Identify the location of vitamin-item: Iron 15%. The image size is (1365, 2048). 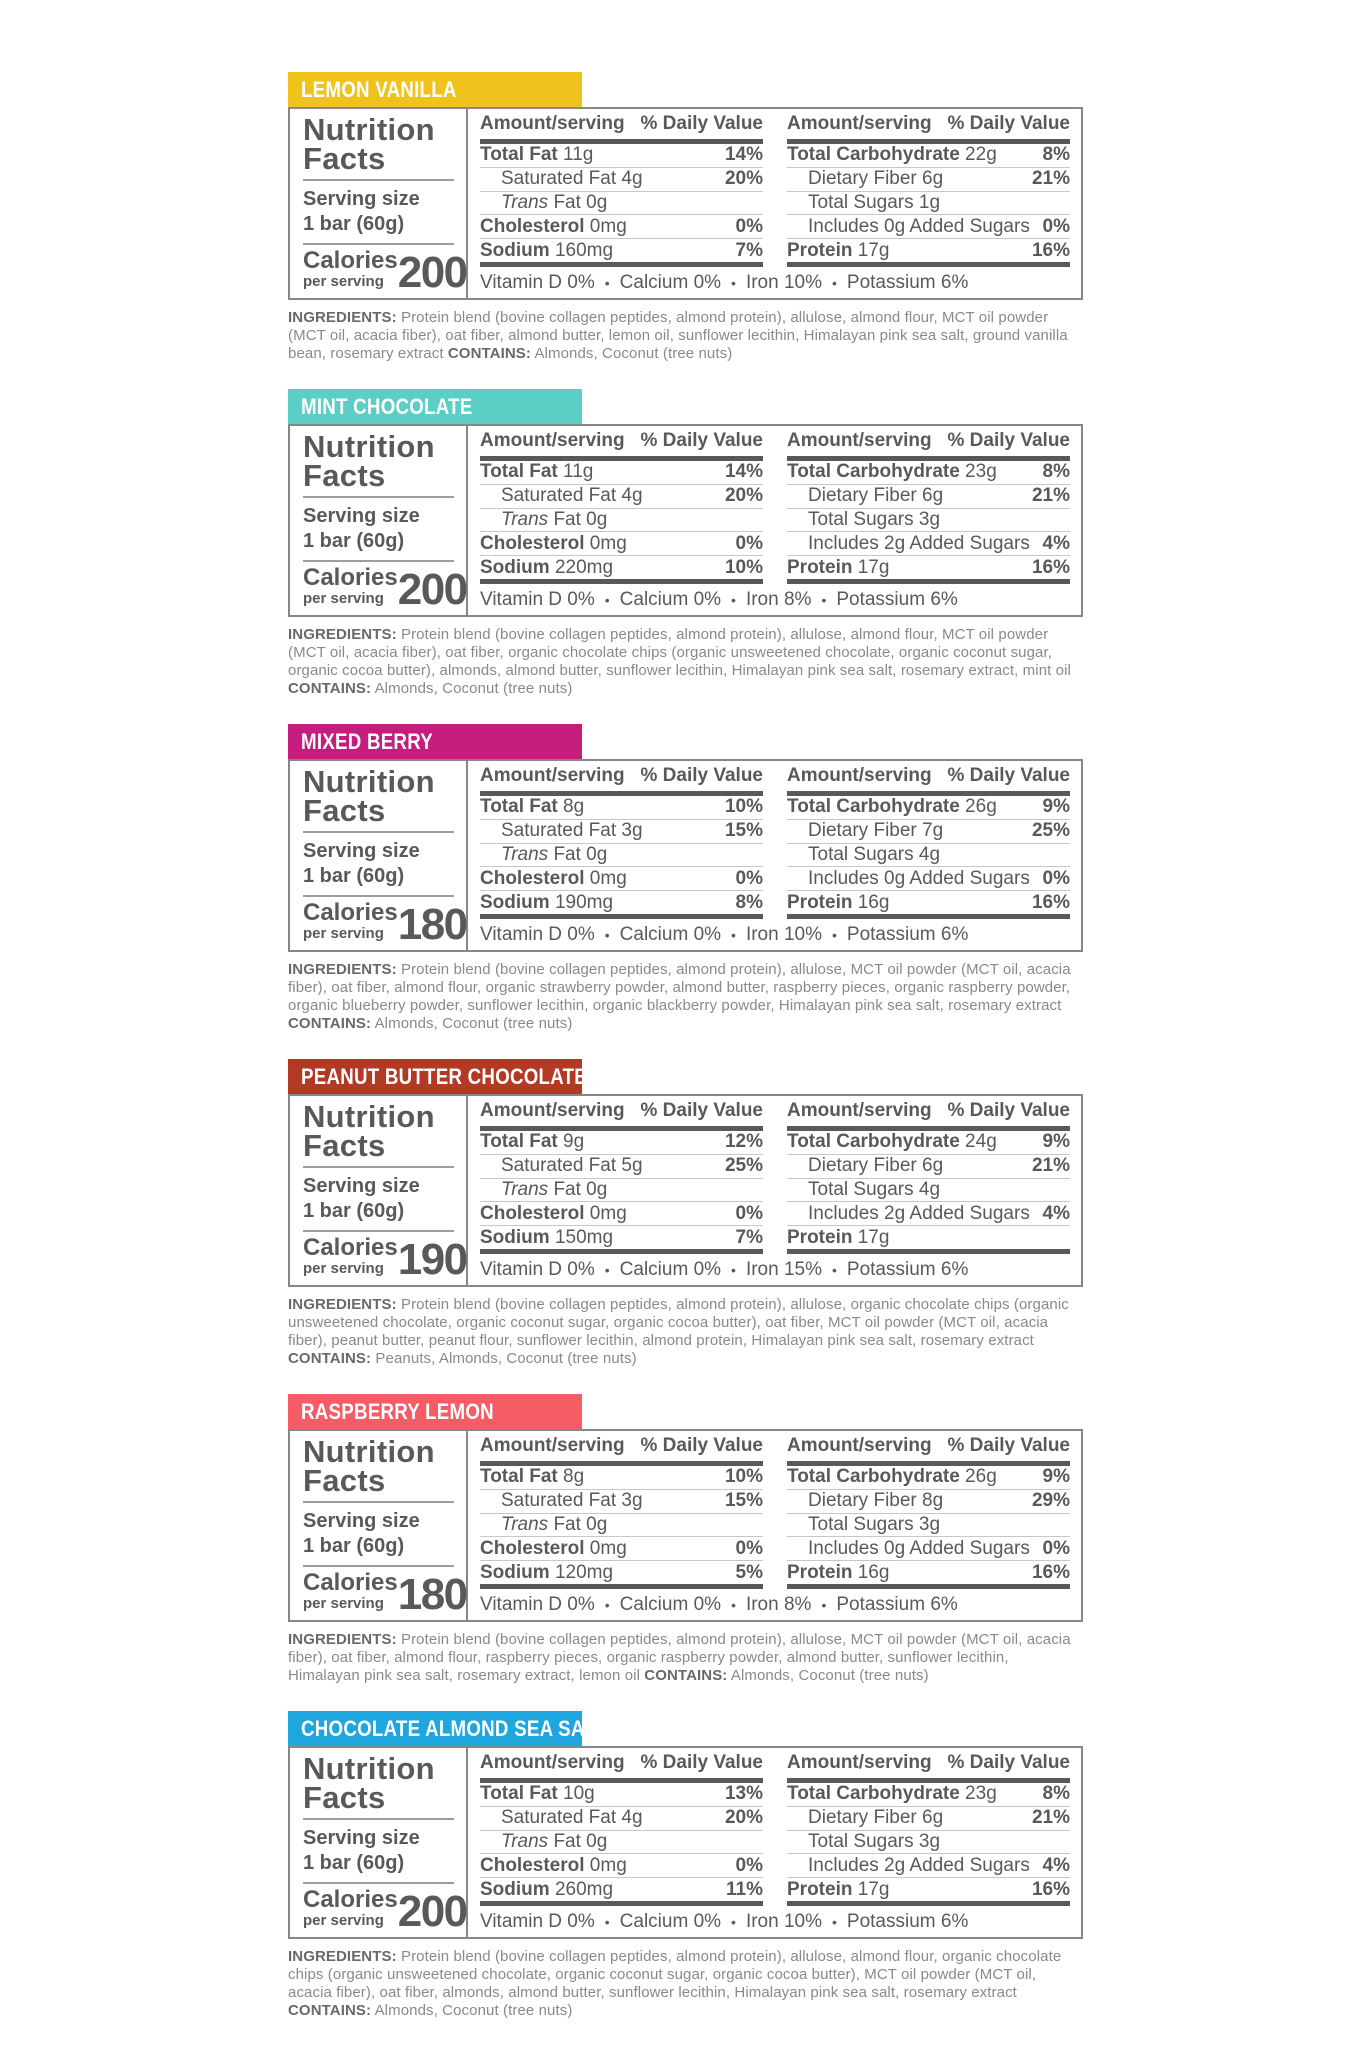
(783, 1269).